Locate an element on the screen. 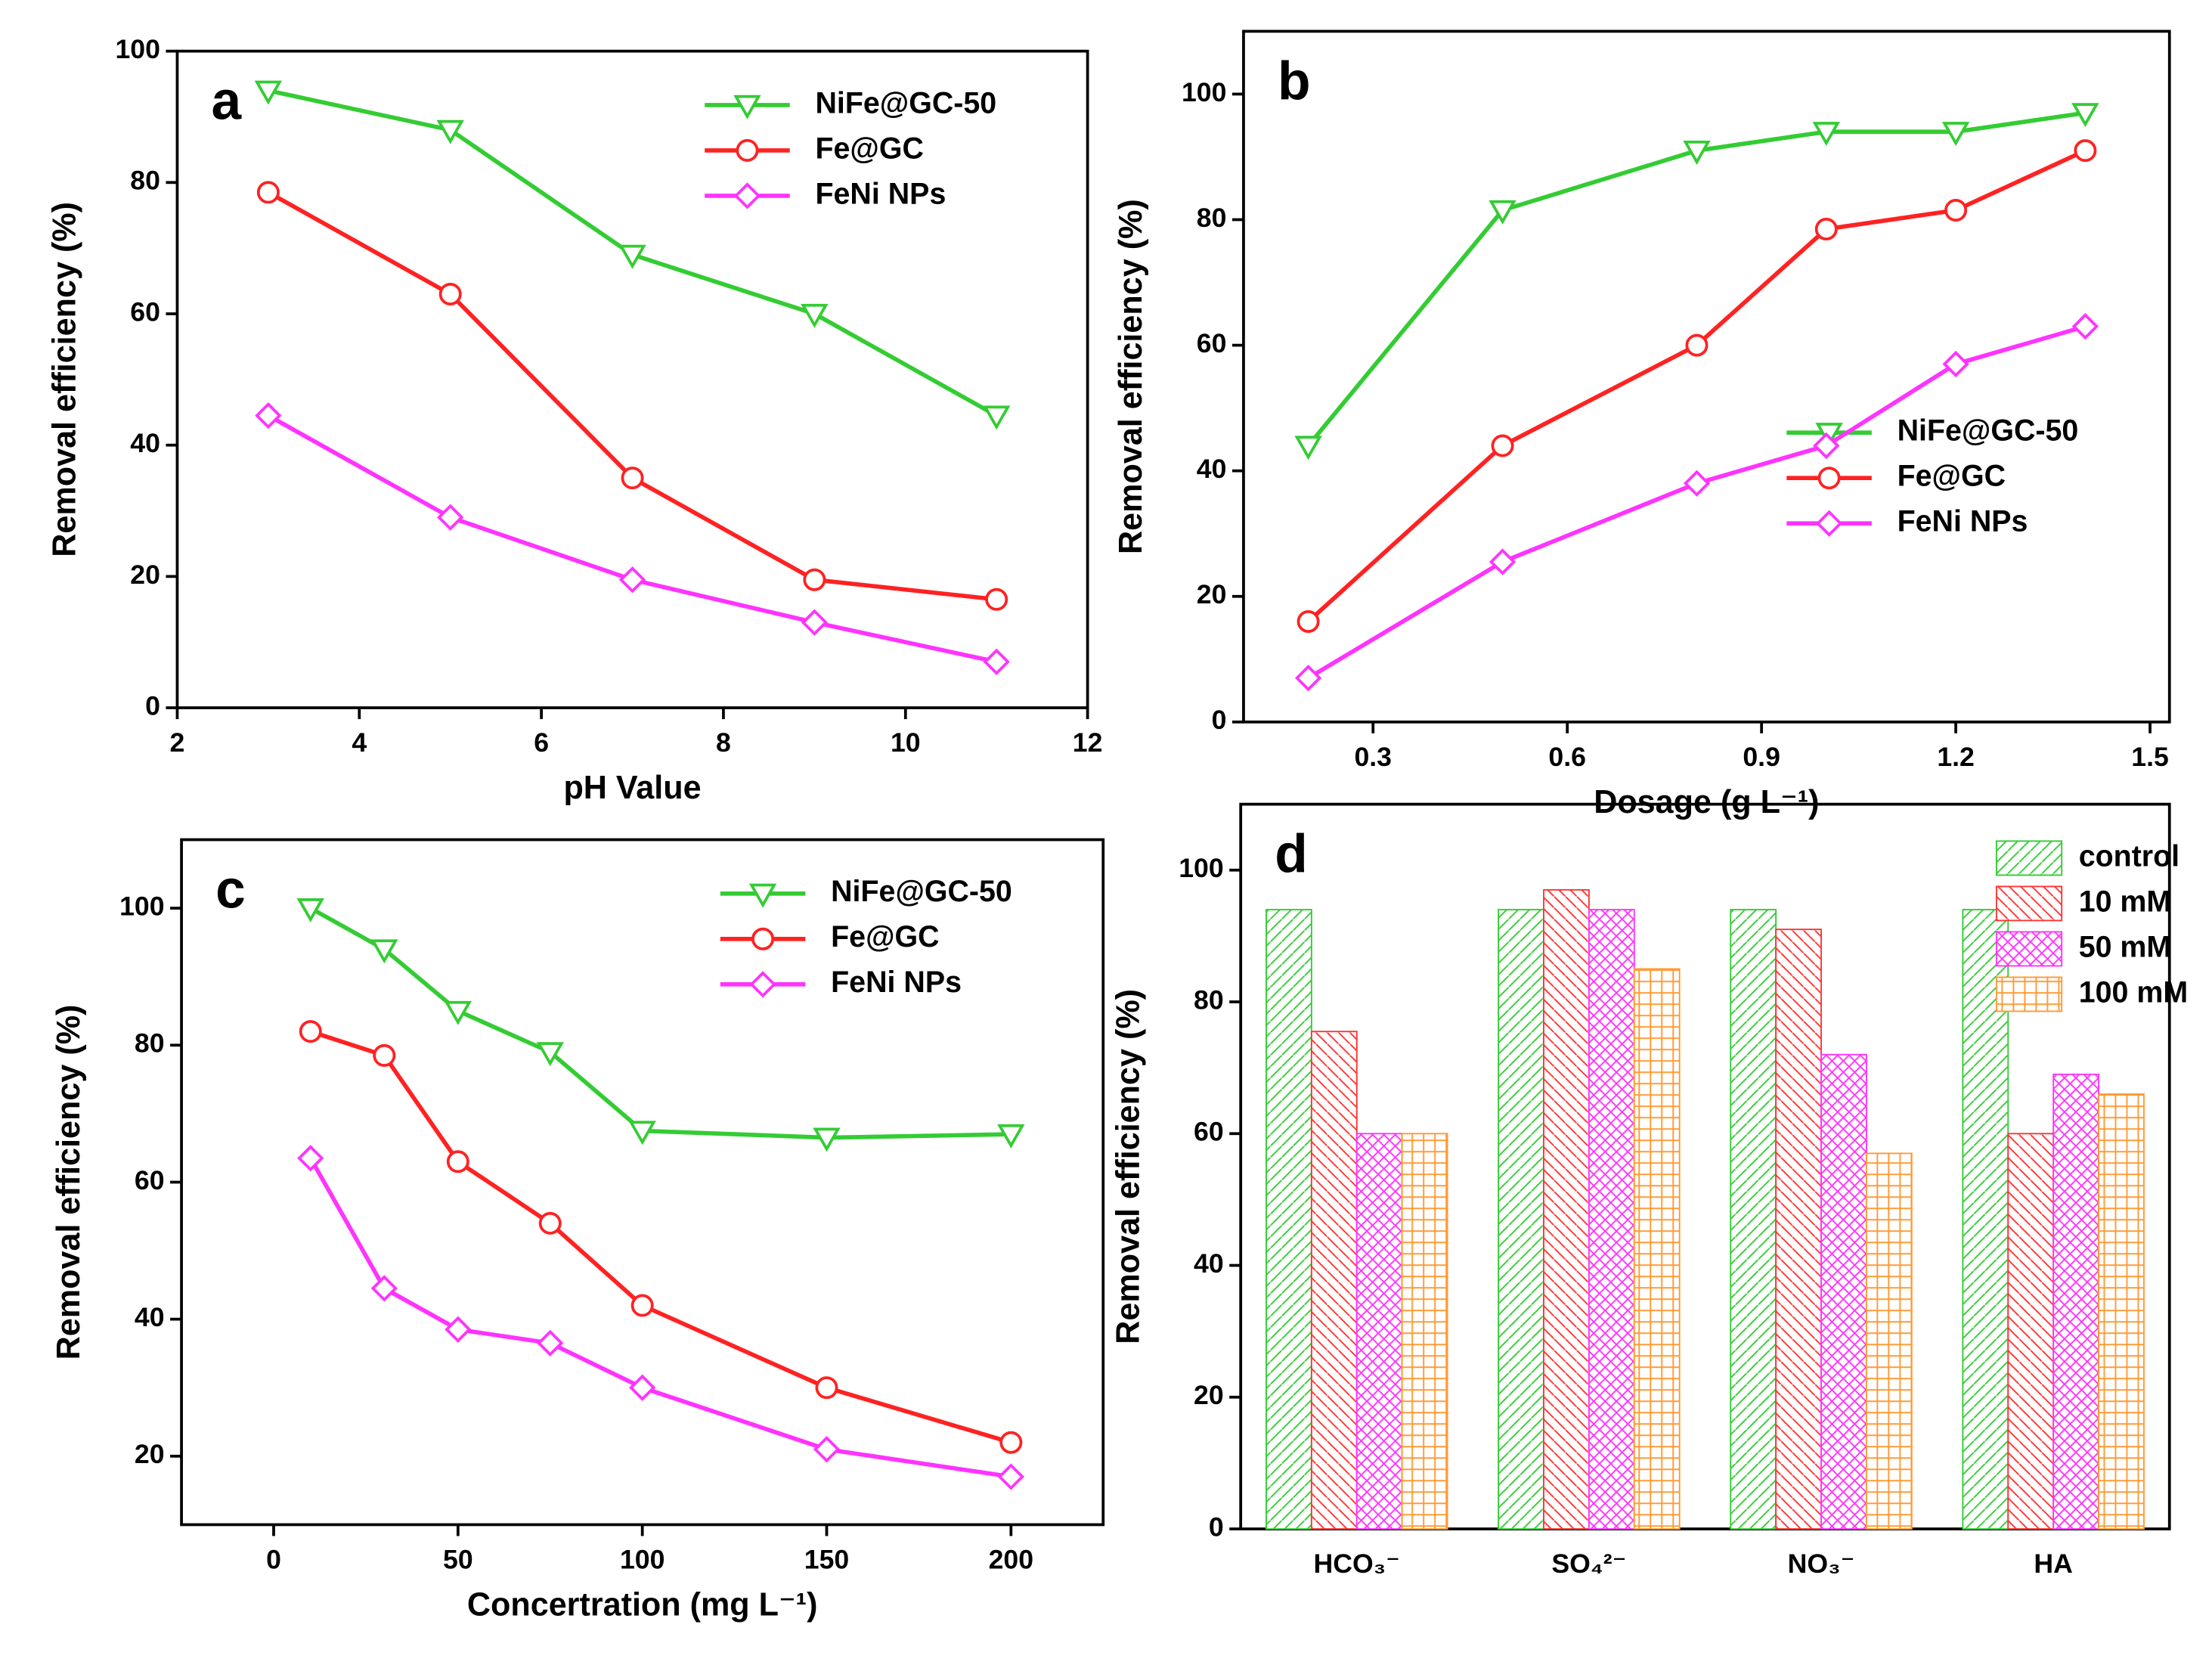 The width and height of the screenshot is (2212, 1668). x-tick-label: 50 is located at coordinates (458, 1560).